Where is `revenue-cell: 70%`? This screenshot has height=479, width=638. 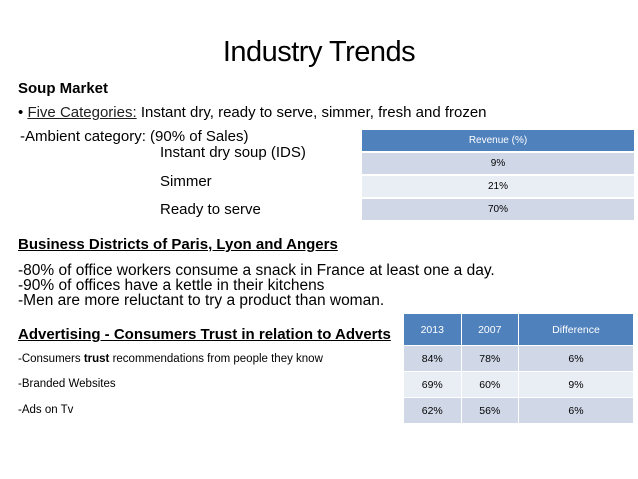 revenue-cell: 70% is located at coordinates (498, 210).